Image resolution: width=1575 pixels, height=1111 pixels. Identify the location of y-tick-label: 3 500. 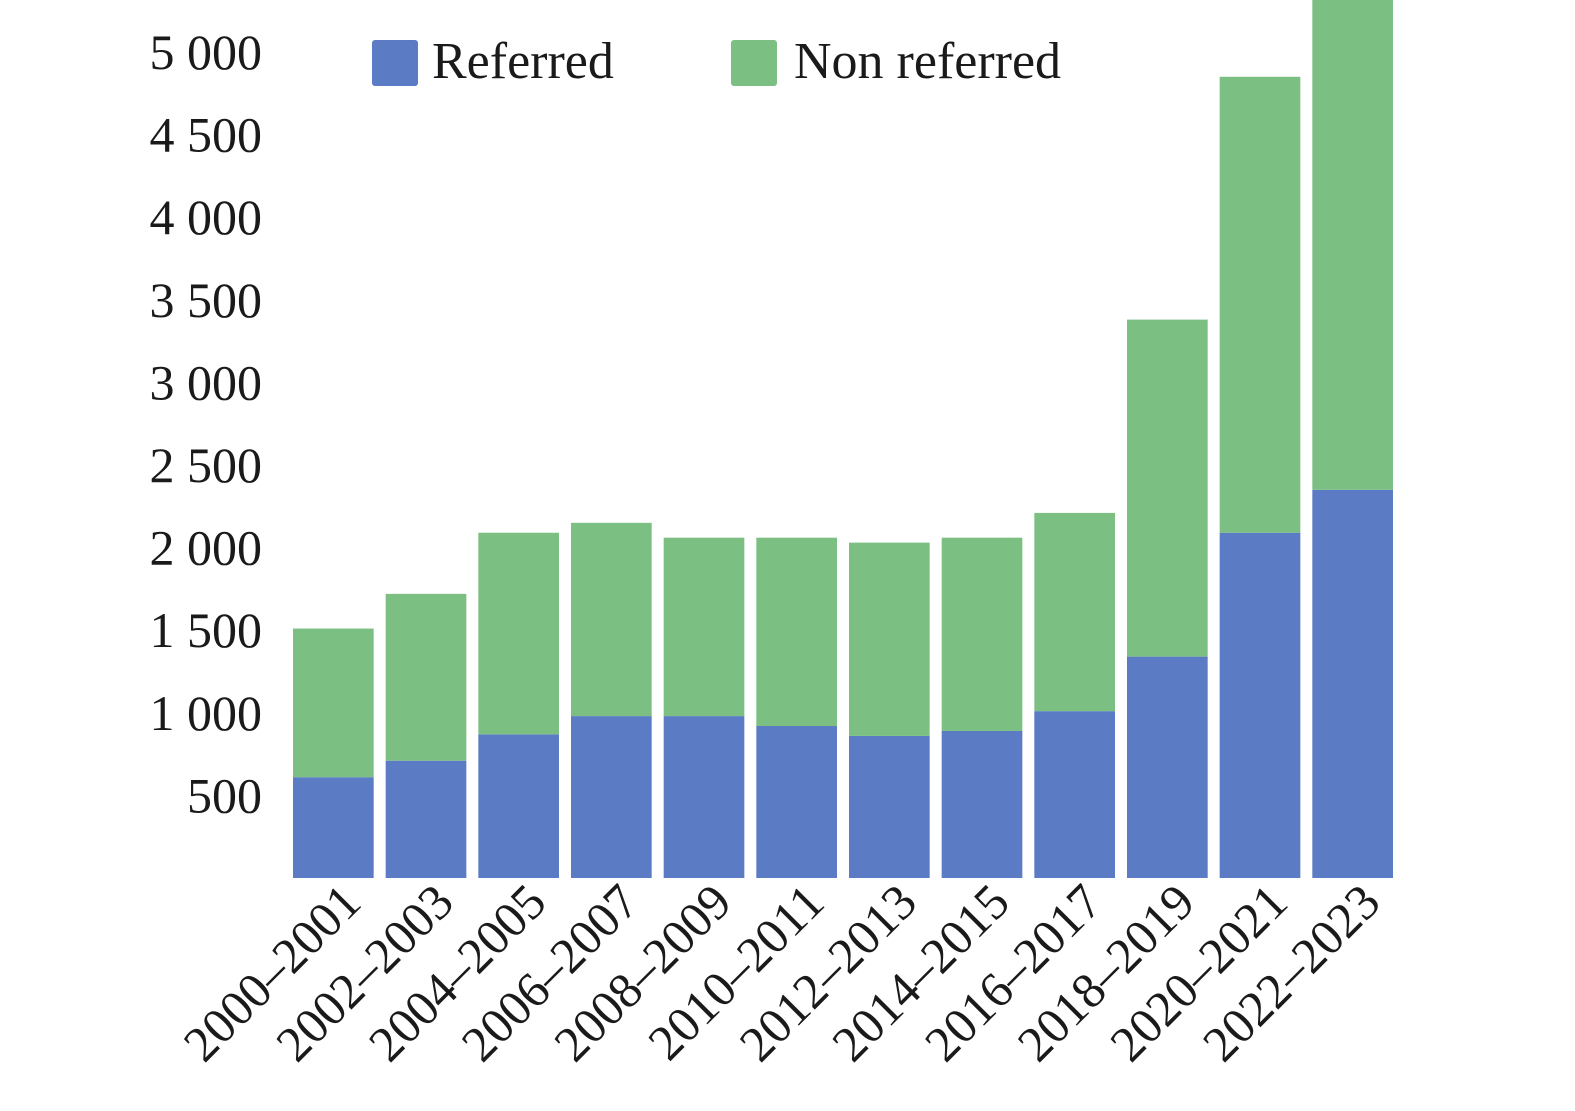
(206, 300).